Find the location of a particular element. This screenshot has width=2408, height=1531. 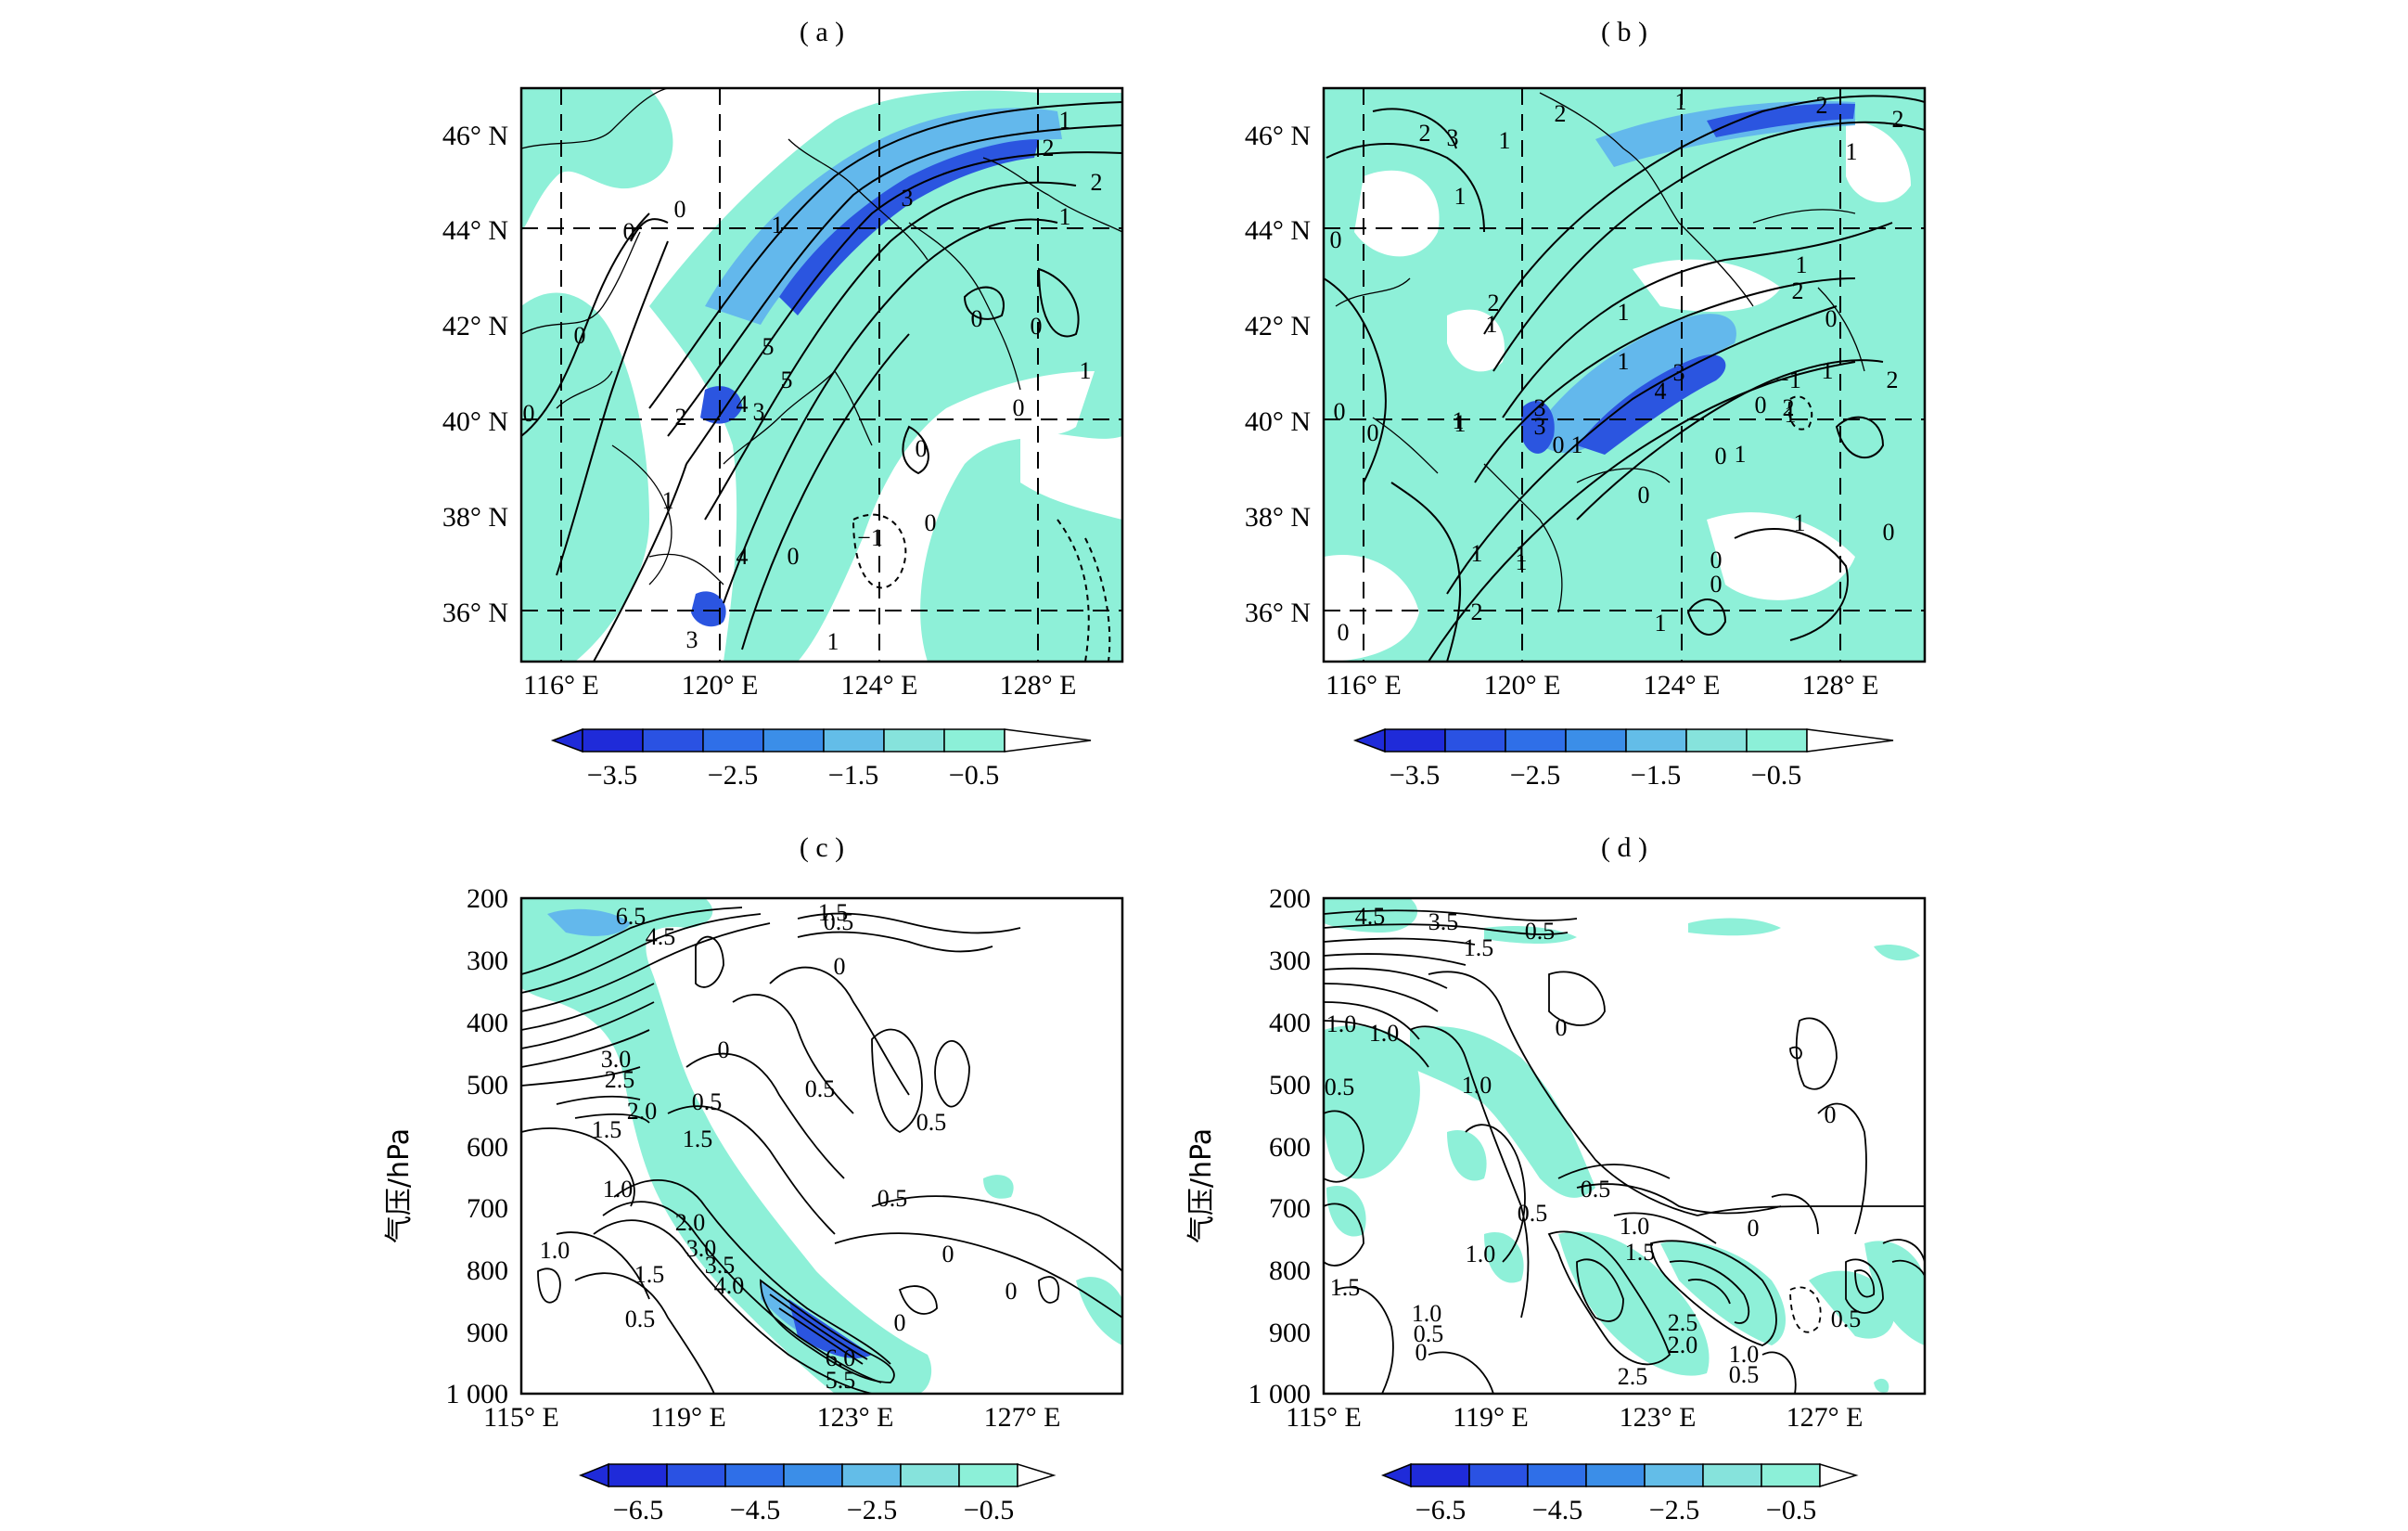

panel-c-shading is located at coordinates (821, 1146).